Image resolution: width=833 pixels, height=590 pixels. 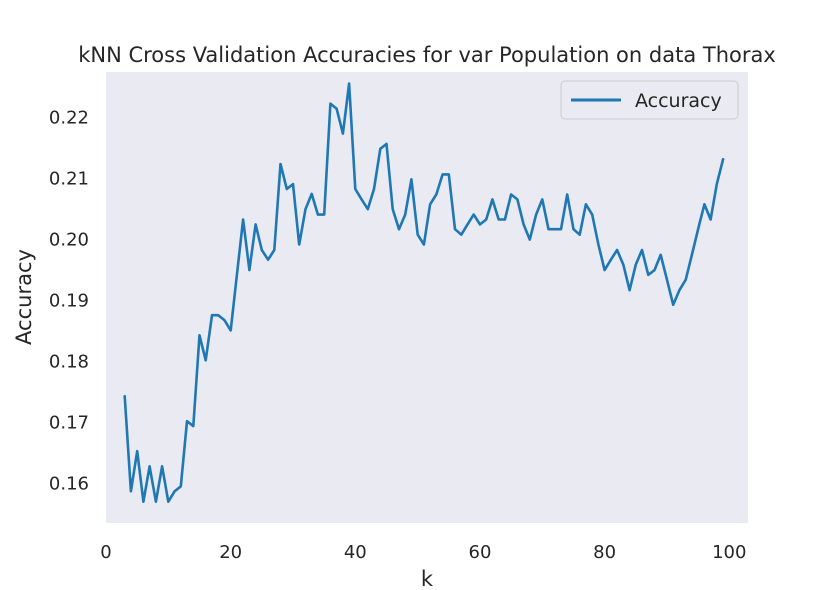 I want to click on y-tick-label: 0.19, so click(x=69, y=301).